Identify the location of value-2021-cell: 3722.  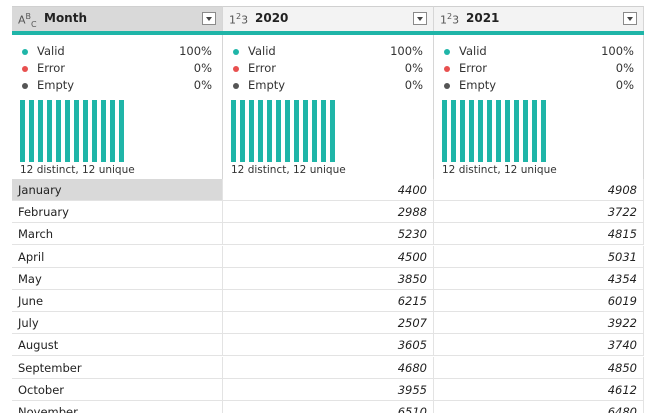
(539, 212).